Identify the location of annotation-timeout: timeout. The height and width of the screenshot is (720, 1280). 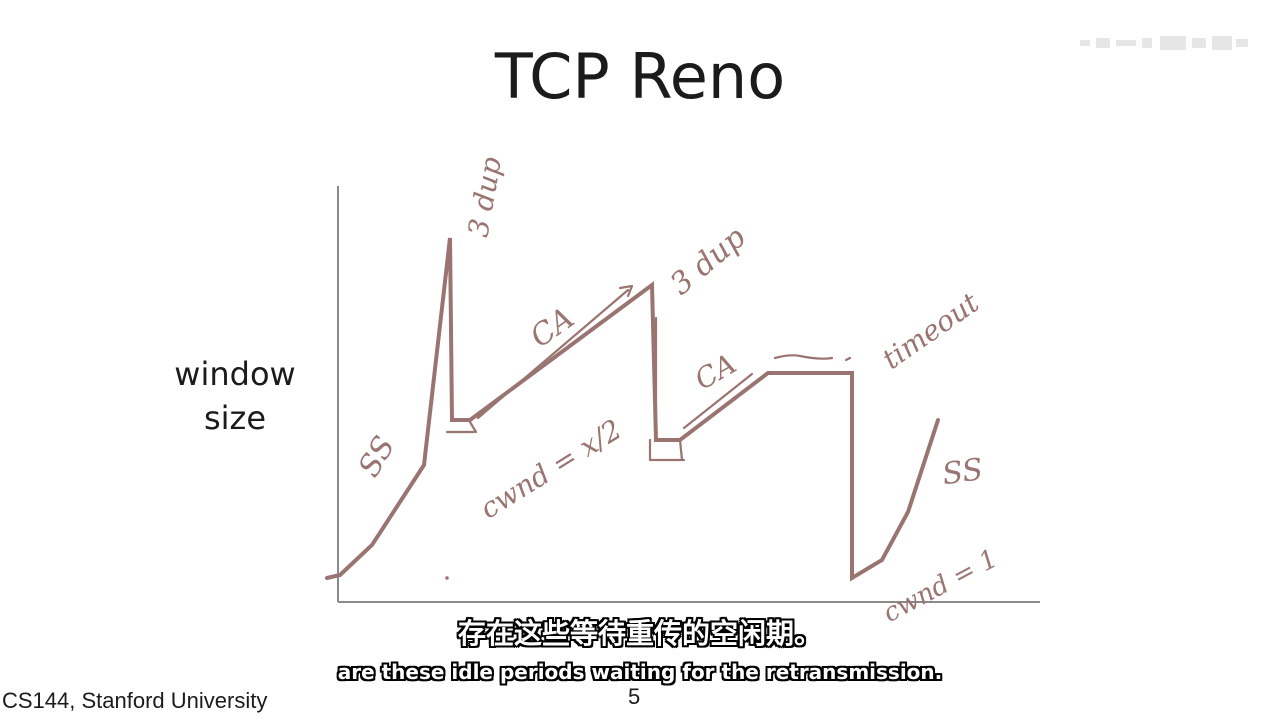
(930, 331).